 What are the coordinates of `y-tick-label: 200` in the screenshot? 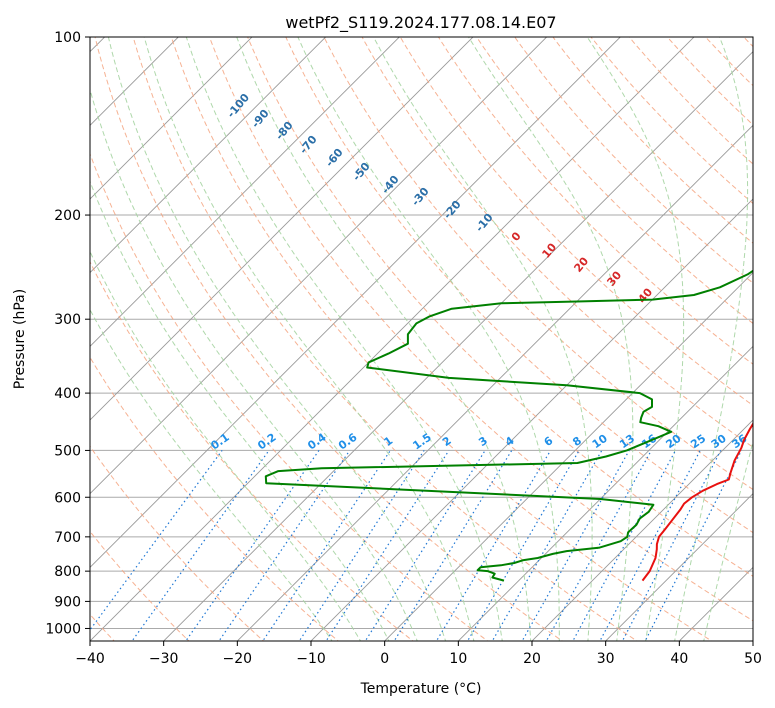 It's located at (67, 216).